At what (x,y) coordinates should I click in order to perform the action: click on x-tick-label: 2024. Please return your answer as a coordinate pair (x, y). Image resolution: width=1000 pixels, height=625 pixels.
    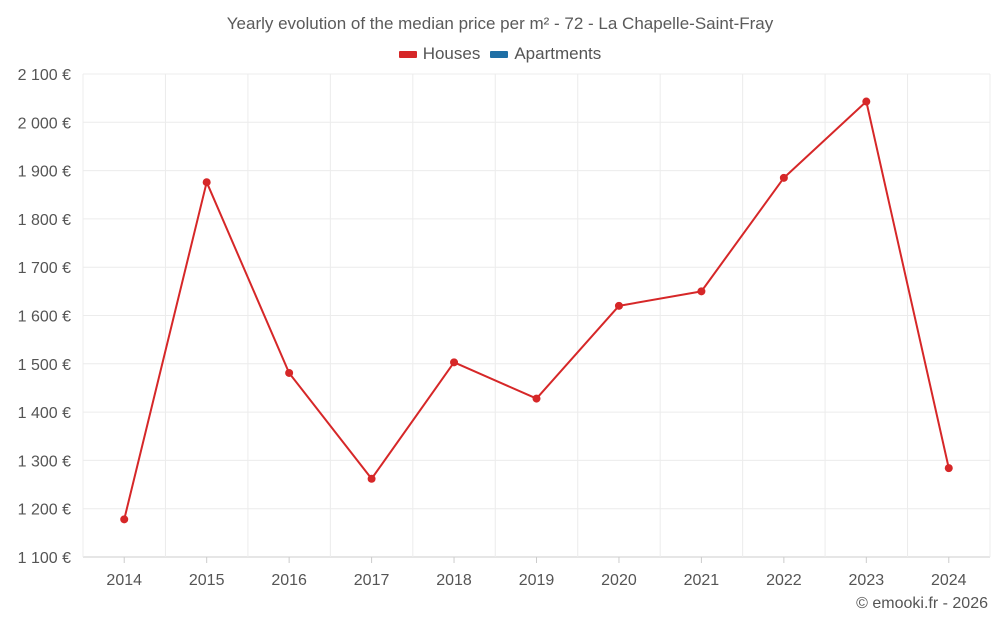
    Looking at the image, I should click on (949, 580).